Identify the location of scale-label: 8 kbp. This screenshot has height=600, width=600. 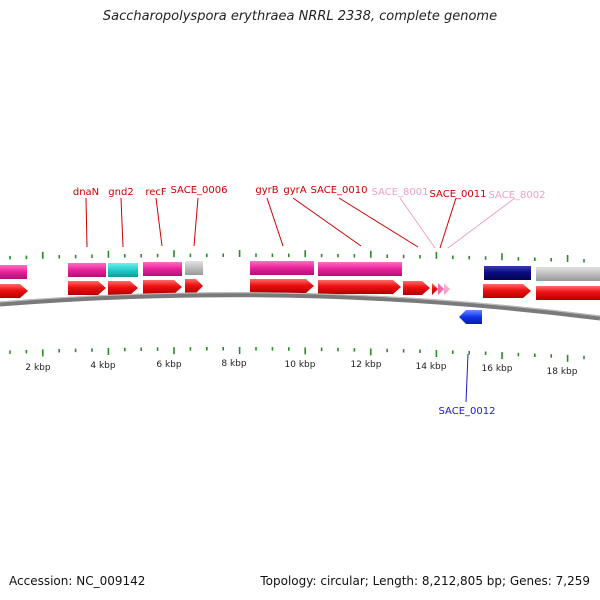
(234, 364).